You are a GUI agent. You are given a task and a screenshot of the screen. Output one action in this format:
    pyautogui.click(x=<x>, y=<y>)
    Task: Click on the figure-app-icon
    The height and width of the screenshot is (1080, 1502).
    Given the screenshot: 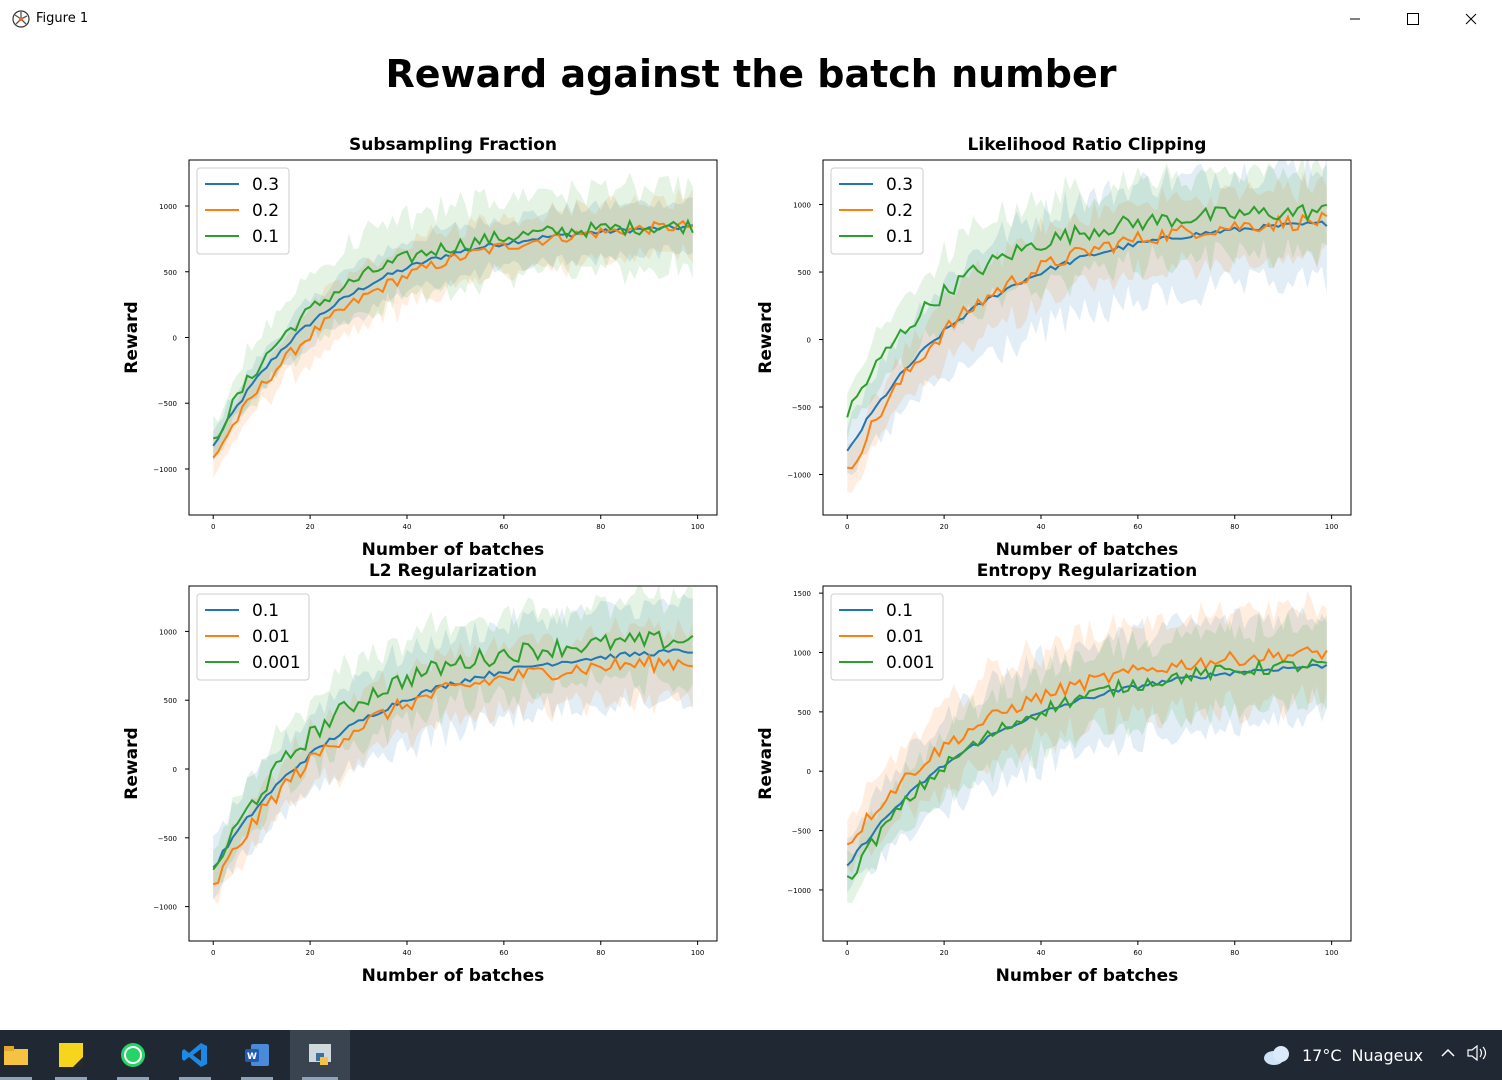 What is the action you would take?
    pyautogui.click(x=21, y=19)
    